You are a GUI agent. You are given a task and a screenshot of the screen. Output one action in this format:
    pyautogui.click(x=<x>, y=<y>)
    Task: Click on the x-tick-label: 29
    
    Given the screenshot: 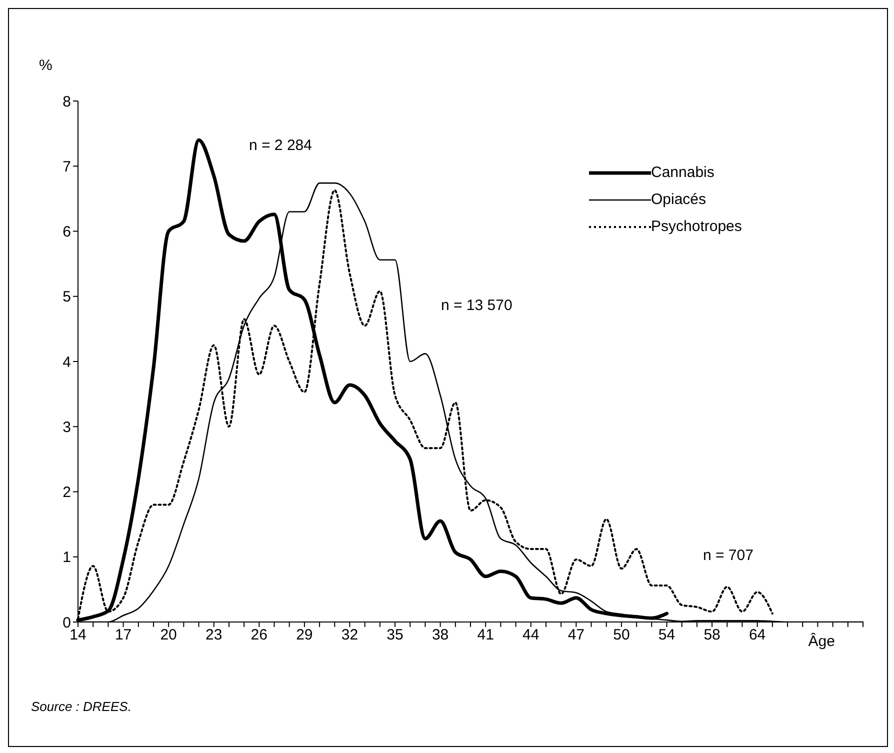 What is the action you would take?
    pyautogui.click(x=304, y=635)
    